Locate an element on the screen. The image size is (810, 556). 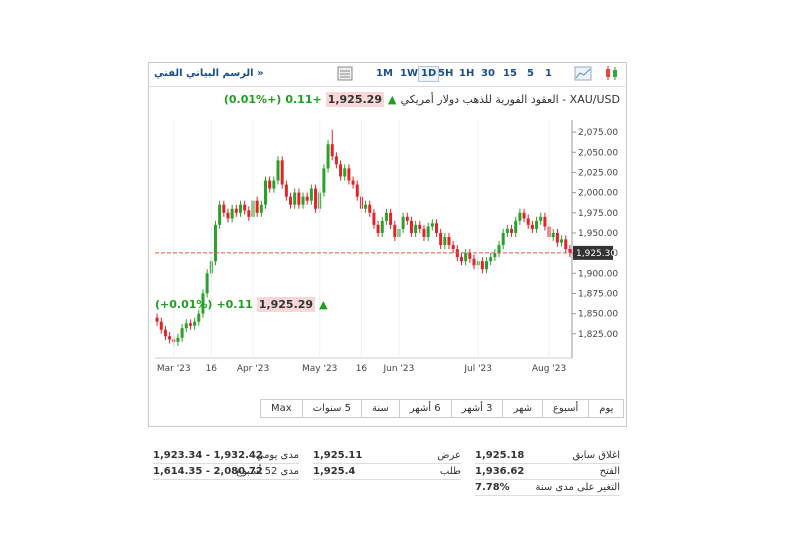
range-button: 3 أشهر is located at coordinates (476, 408).